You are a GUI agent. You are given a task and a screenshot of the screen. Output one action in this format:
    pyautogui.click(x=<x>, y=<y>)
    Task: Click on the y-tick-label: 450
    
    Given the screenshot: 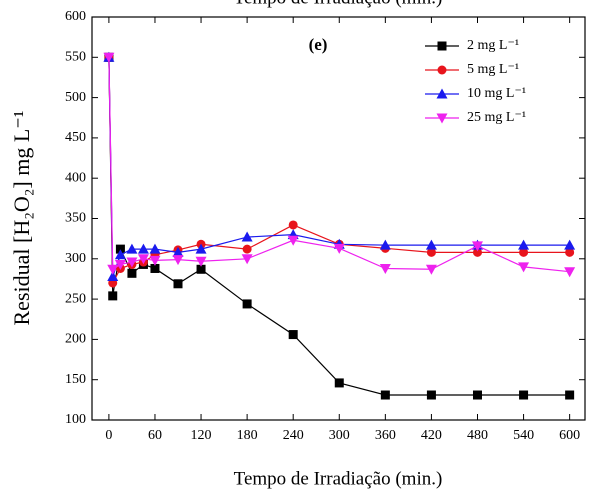 What is the action you would take?
    pyautogui.click(x=75, y=137)
    